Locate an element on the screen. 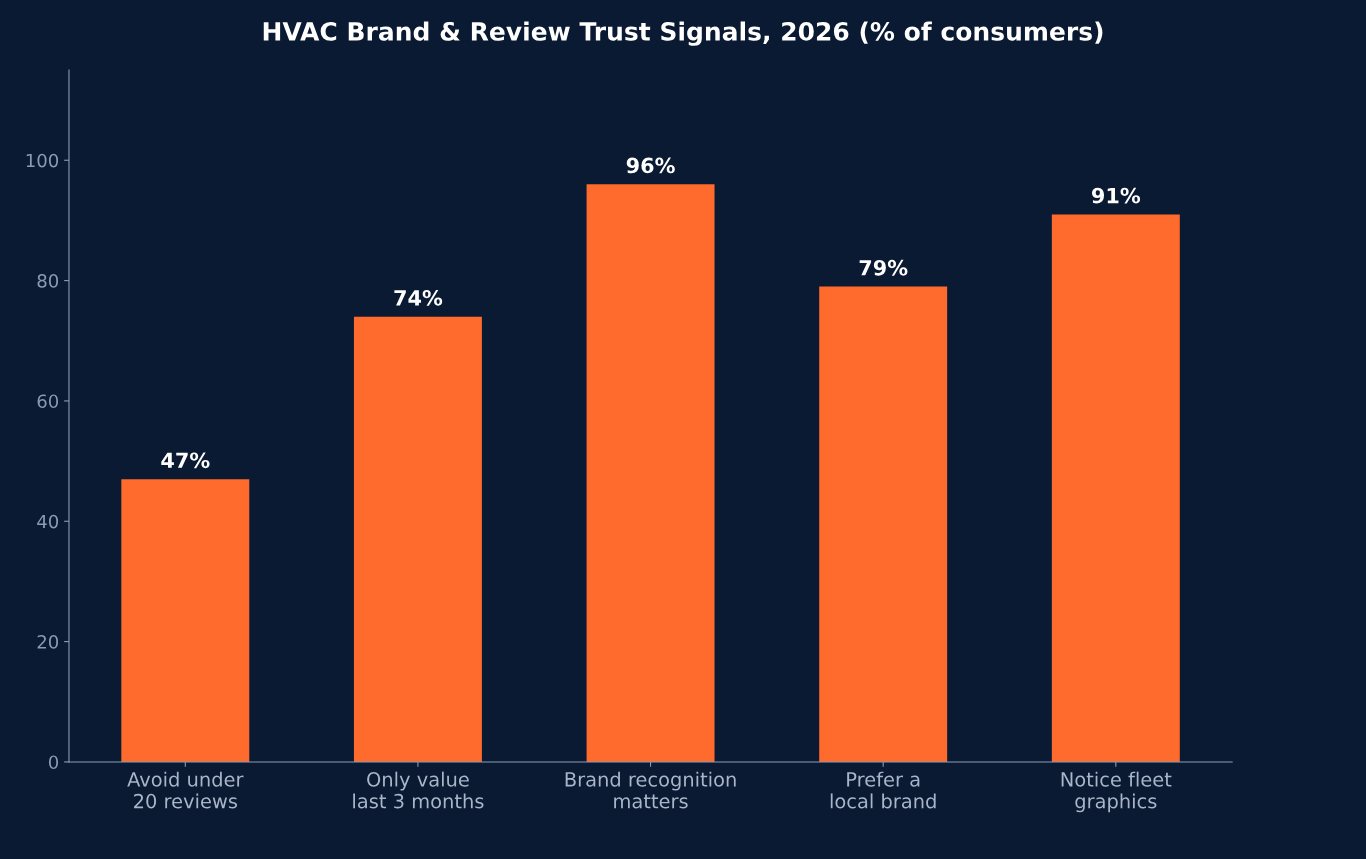 This screenshot has height=859, width=1366. x-tick-label: Prefer a local brand is located at coordinates (883, 790).